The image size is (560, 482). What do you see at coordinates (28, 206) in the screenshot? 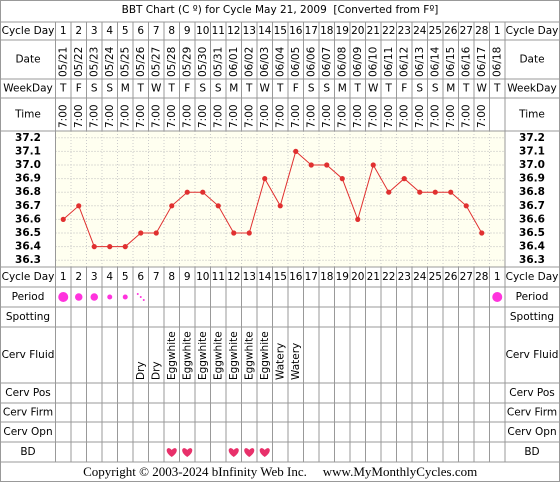
I see `y-tick-label: 36.7` at bounding box center [28, 206].